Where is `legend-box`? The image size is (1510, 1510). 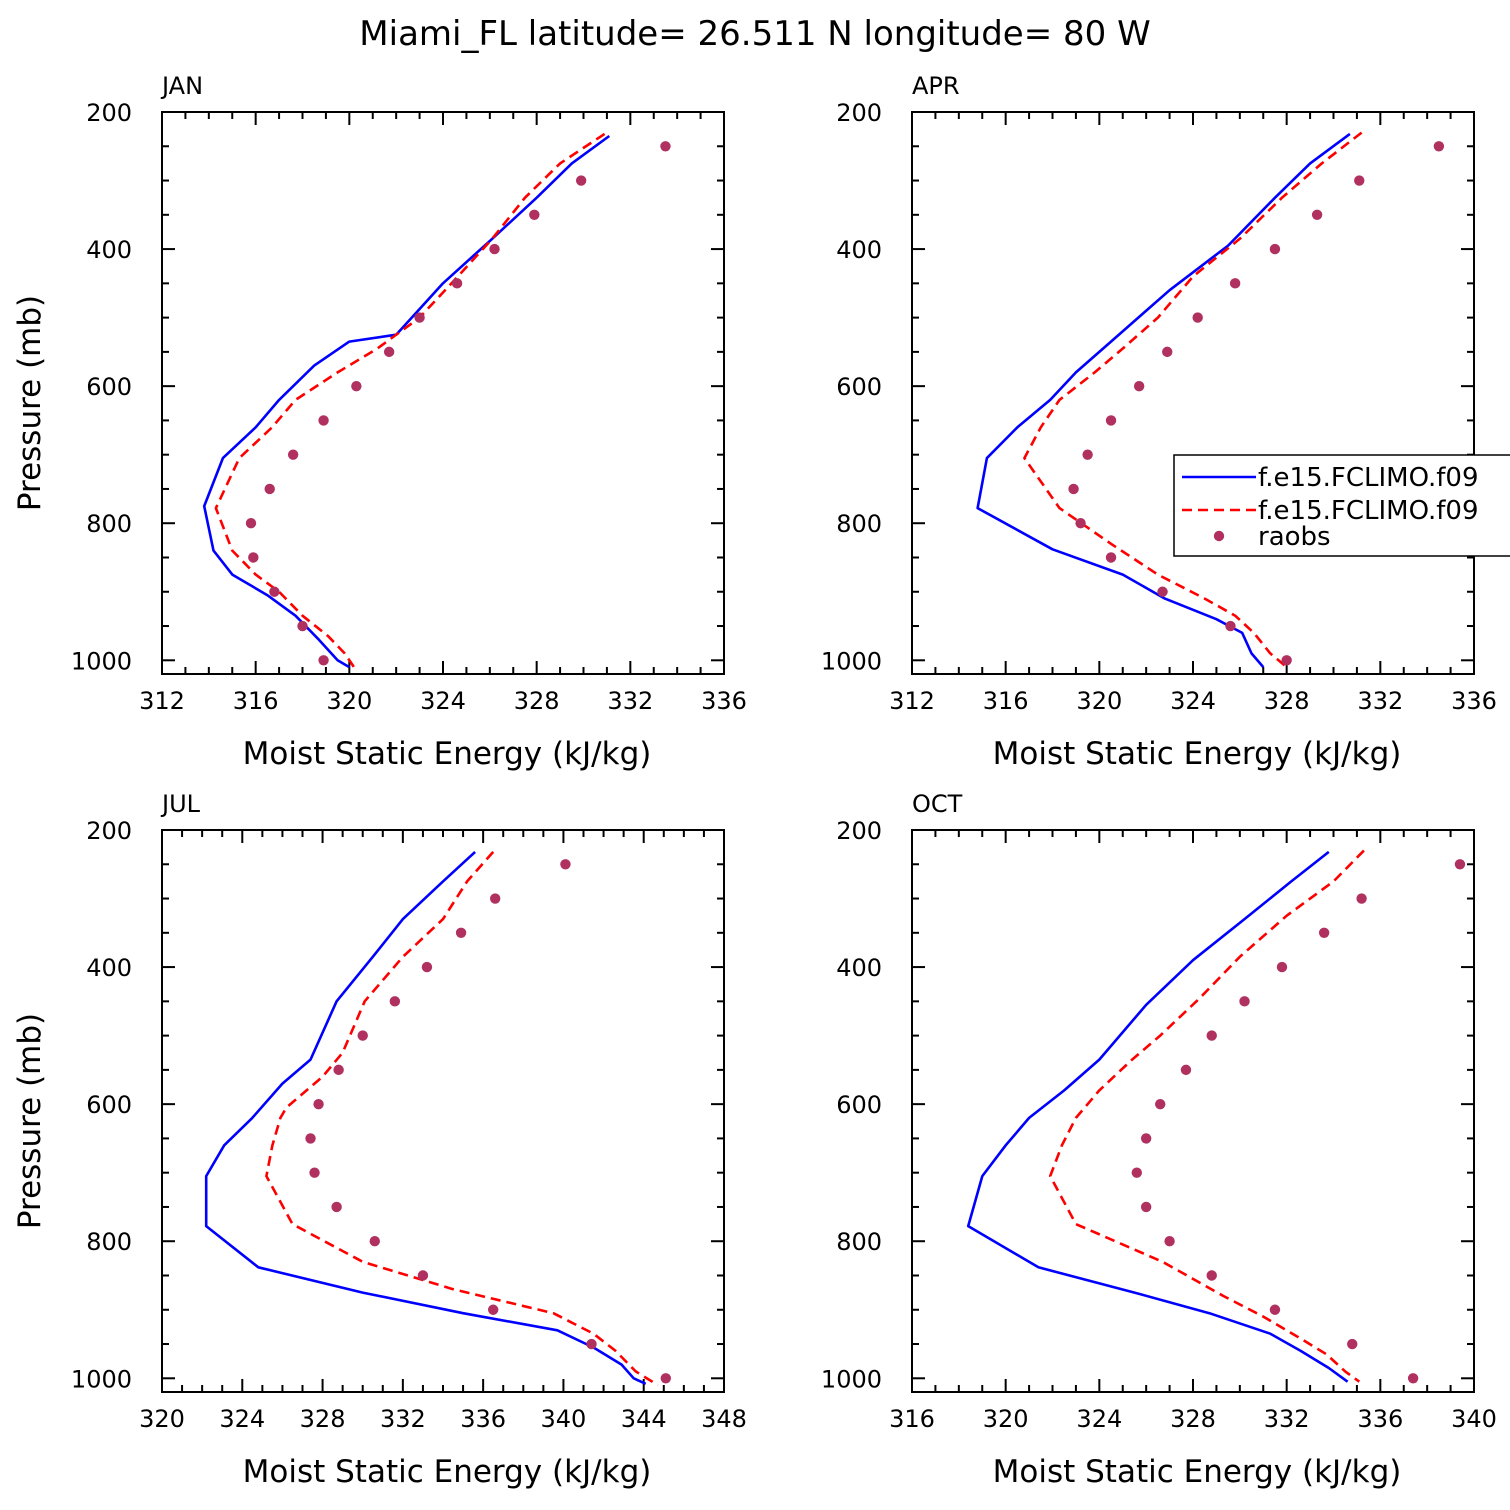 legend-box is located at coordinates (1341, 505).